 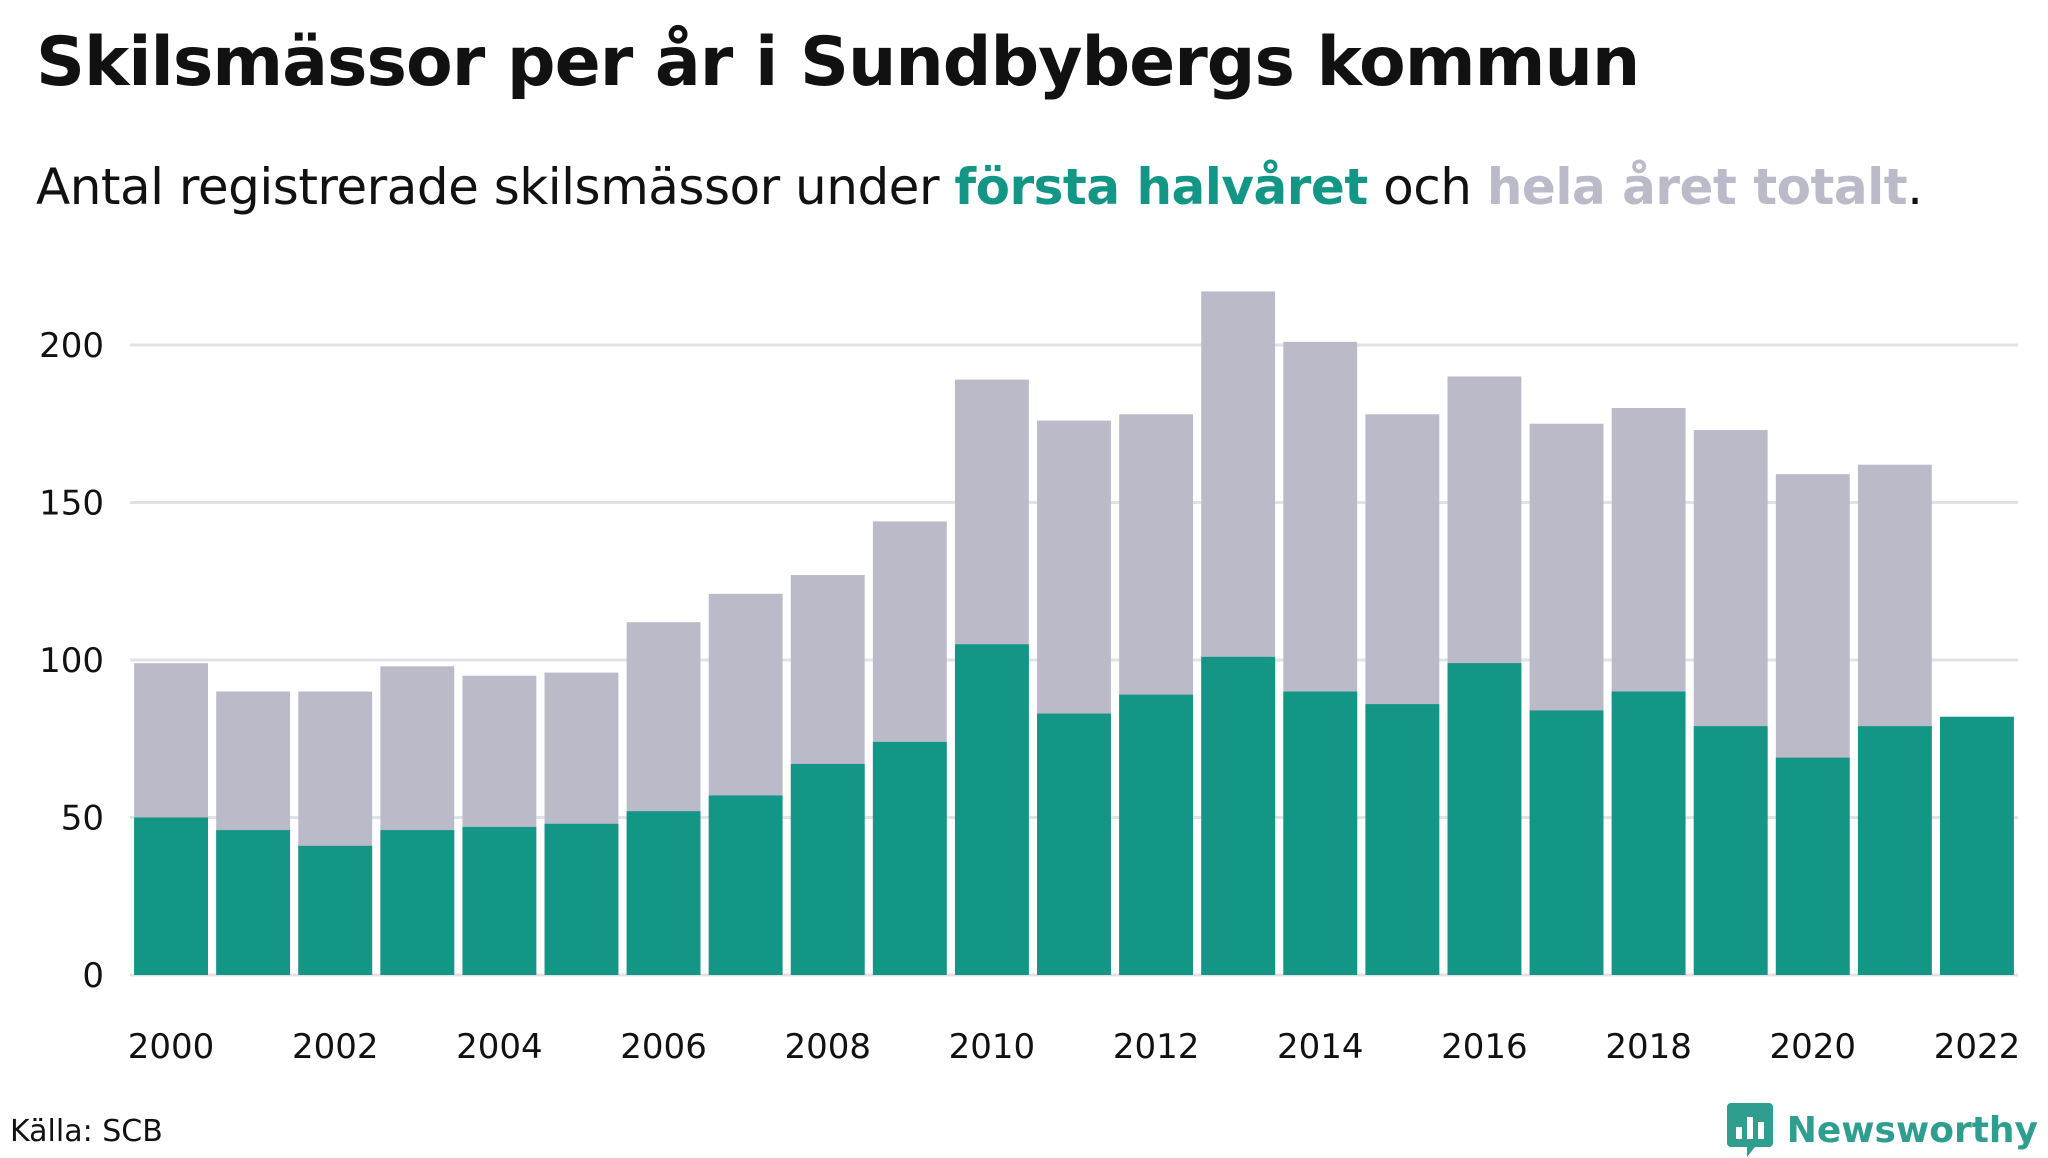 I want to click on y-tick-label: 100, so click(x=71, y=661).